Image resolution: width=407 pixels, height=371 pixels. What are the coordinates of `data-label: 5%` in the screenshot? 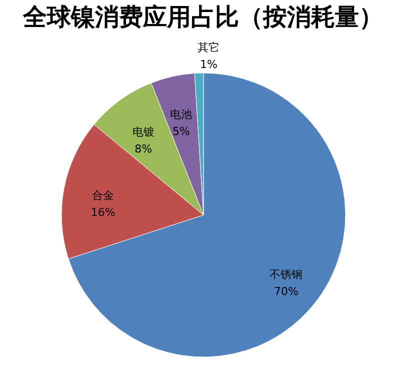 It's located at (181, 131).